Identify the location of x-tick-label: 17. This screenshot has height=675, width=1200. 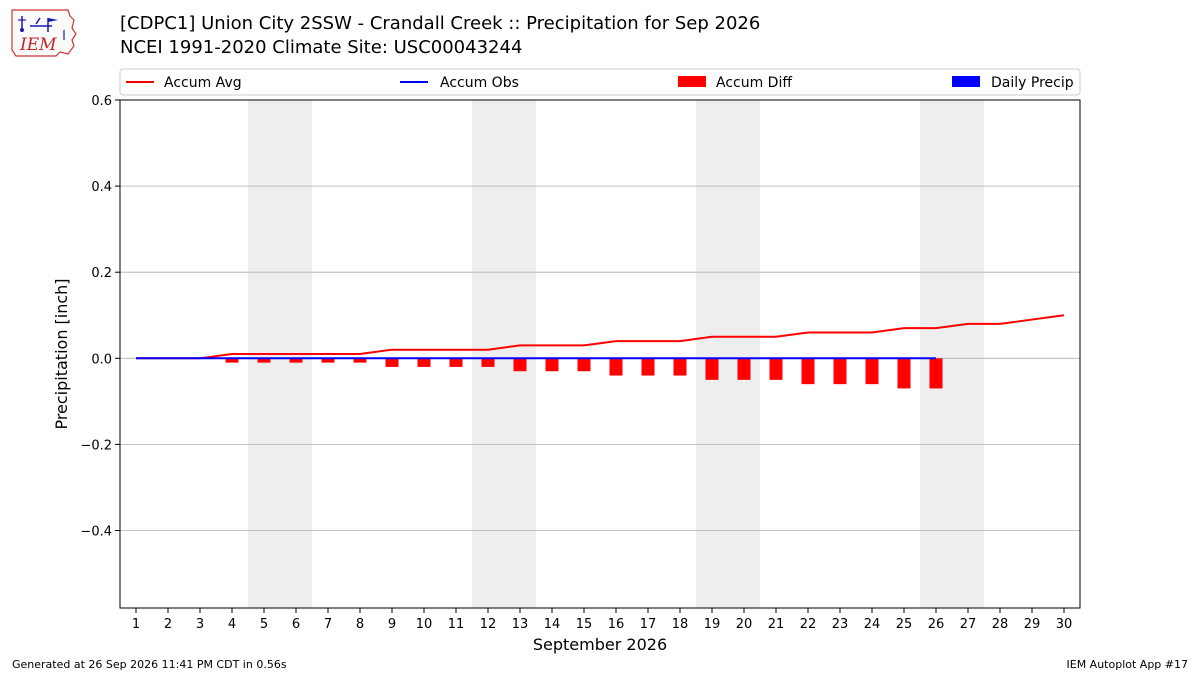
(648, 624).